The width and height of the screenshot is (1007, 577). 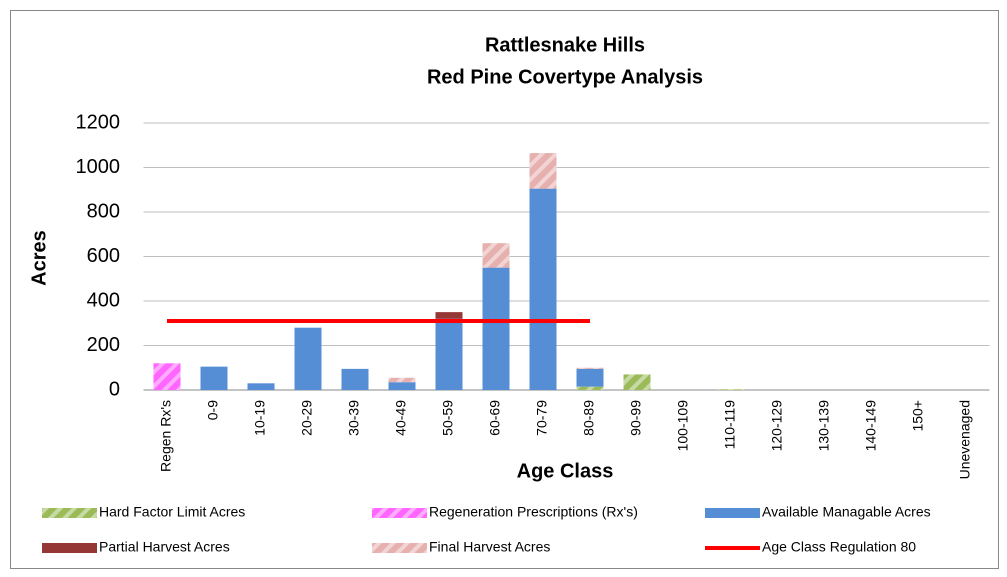 What do you see at coordinates (965, 439) in the screenshot?
I see `x-tick-label: Unevenaged` at bounding box center [965, 439].